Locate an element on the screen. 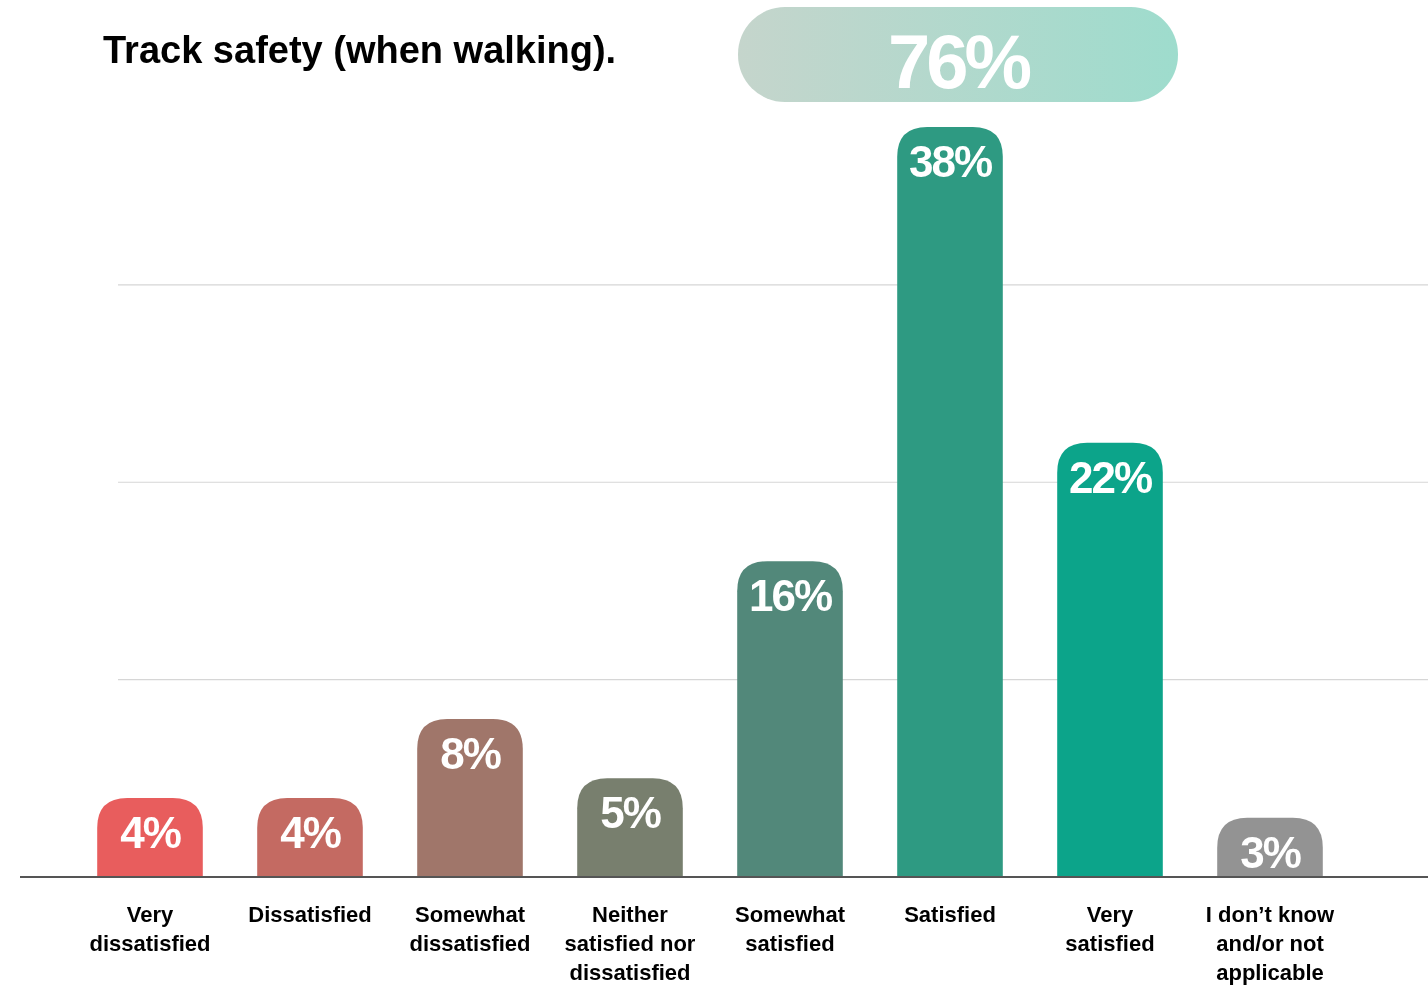  x-tick-label: Dissatisfied is located at coordinates (310, 914).